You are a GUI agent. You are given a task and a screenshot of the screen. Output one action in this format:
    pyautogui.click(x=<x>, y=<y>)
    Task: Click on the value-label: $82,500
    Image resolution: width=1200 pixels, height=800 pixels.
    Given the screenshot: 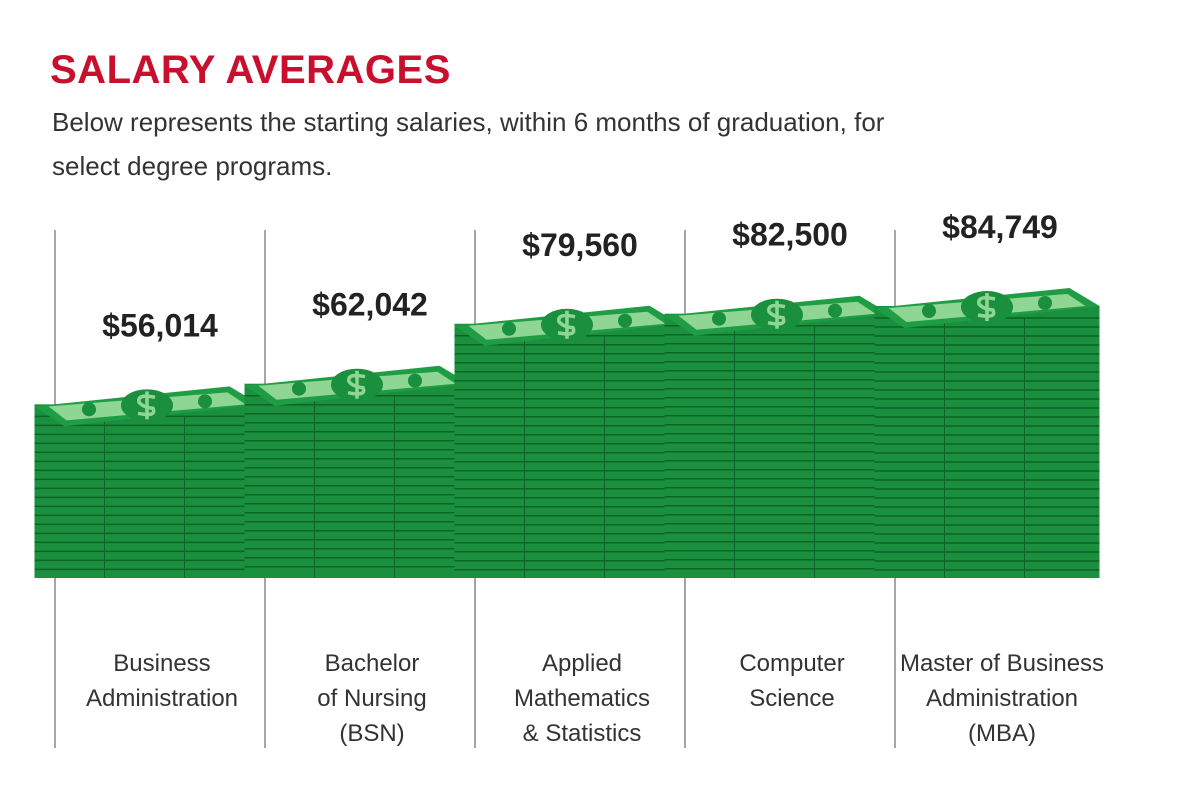 What is the action you would take?
    pyautogui.click(x=790, y=235)
    